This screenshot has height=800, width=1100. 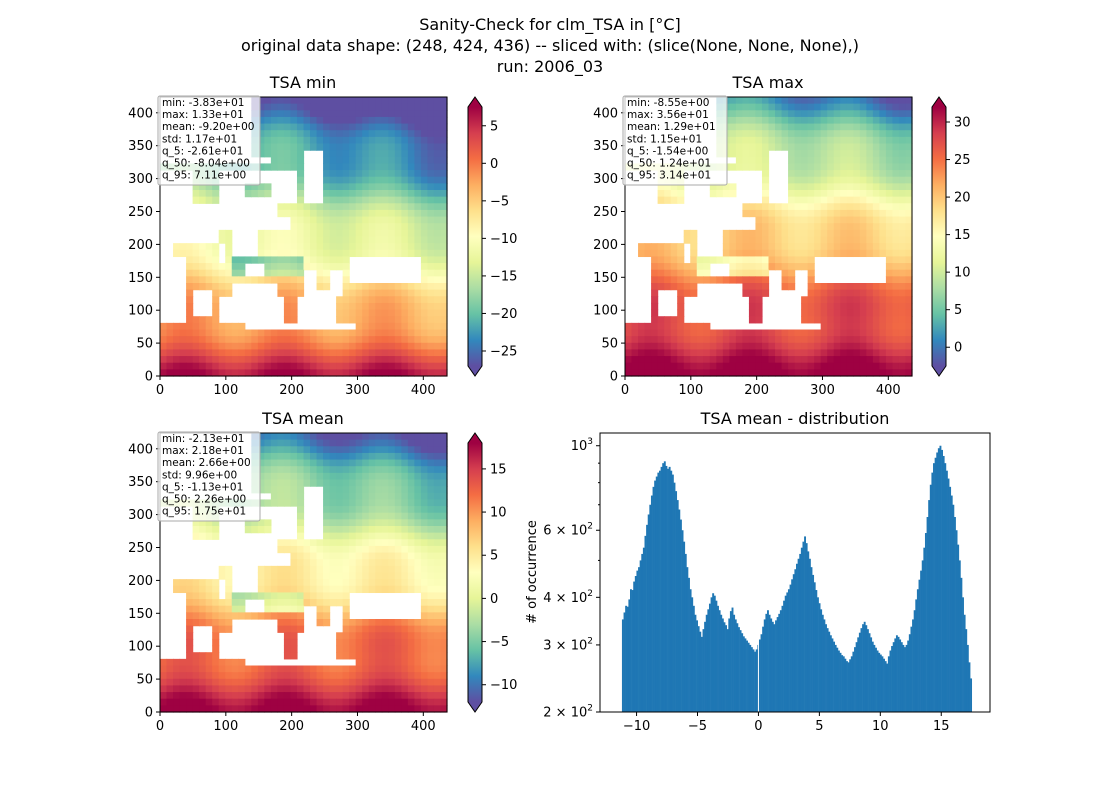 What do you see at coordinates (140, 614) in the screenshot?
I see `y-tick-label: 150` at bounding box center [140, 614].